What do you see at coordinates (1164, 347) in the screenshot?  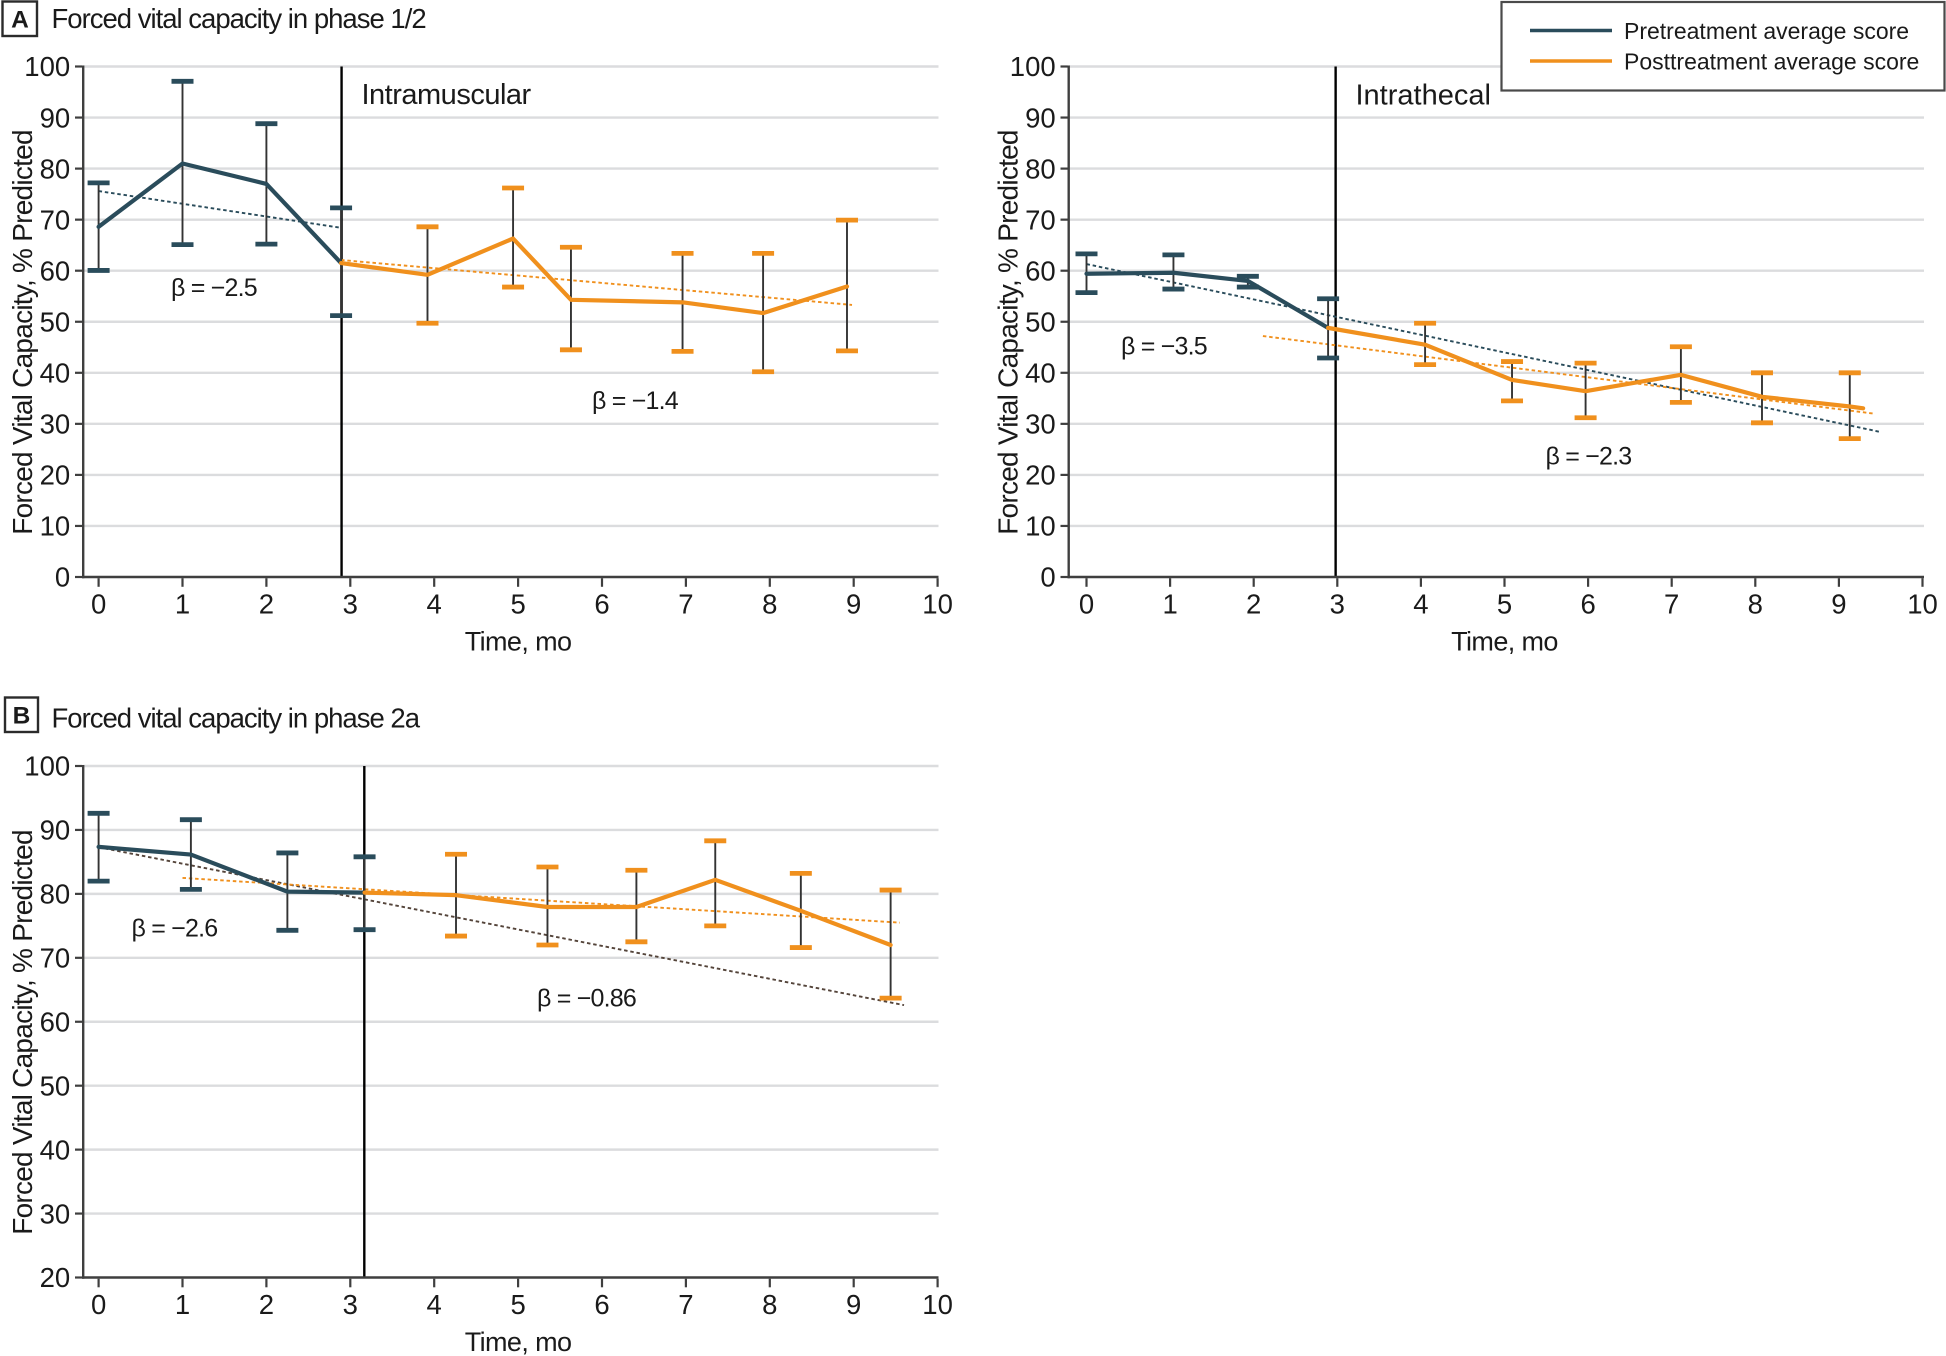 I see `svg-text: β = −3.5` at bounding box center [1164, 347].